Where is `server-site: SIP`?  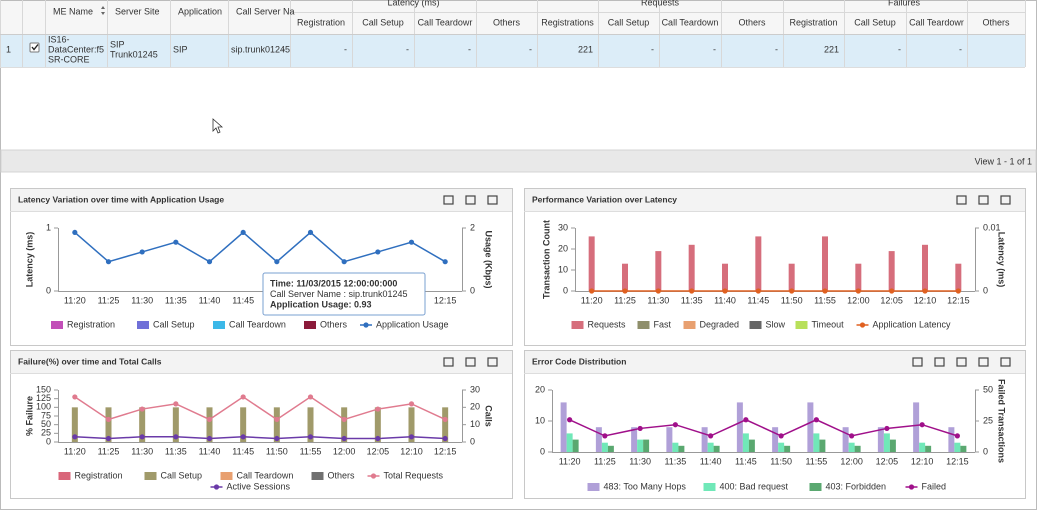 server-site: SIP is located at coordinates (117, 44).